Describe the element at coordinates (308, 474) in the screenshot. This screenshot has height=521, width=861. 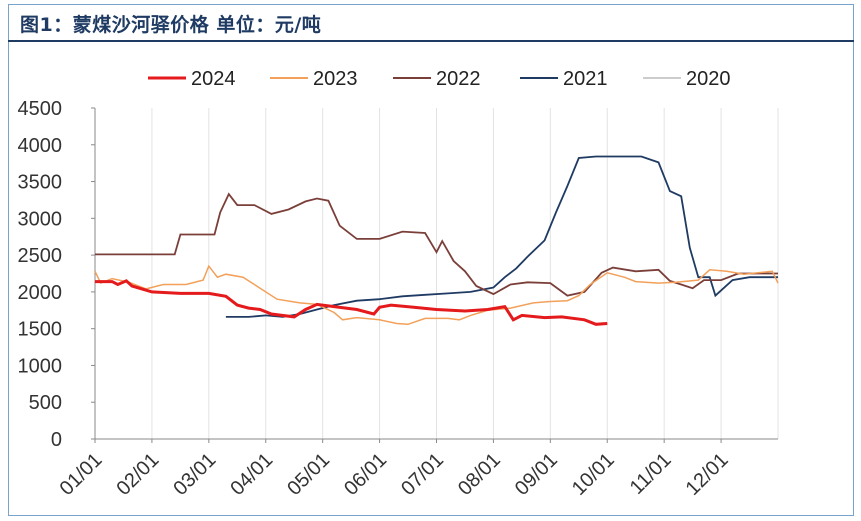
I see `x-tick-label: 05/01` at that location.